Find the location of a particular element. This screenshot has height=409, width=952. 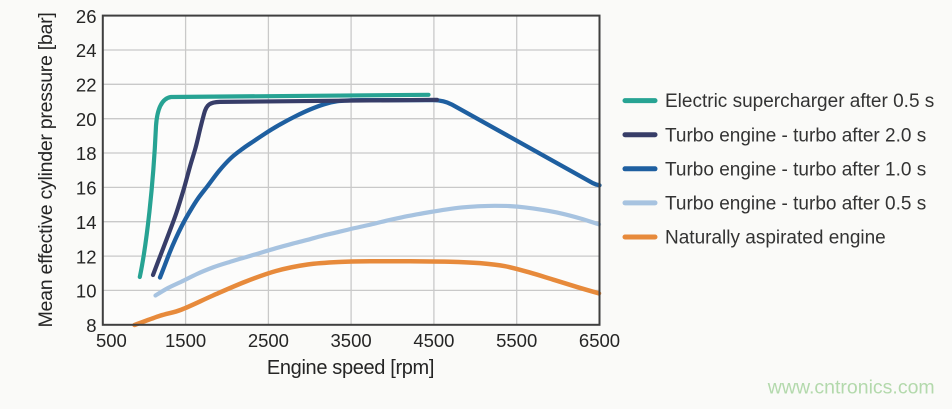

svg-text: 22 is located at coordinates (86, 85).